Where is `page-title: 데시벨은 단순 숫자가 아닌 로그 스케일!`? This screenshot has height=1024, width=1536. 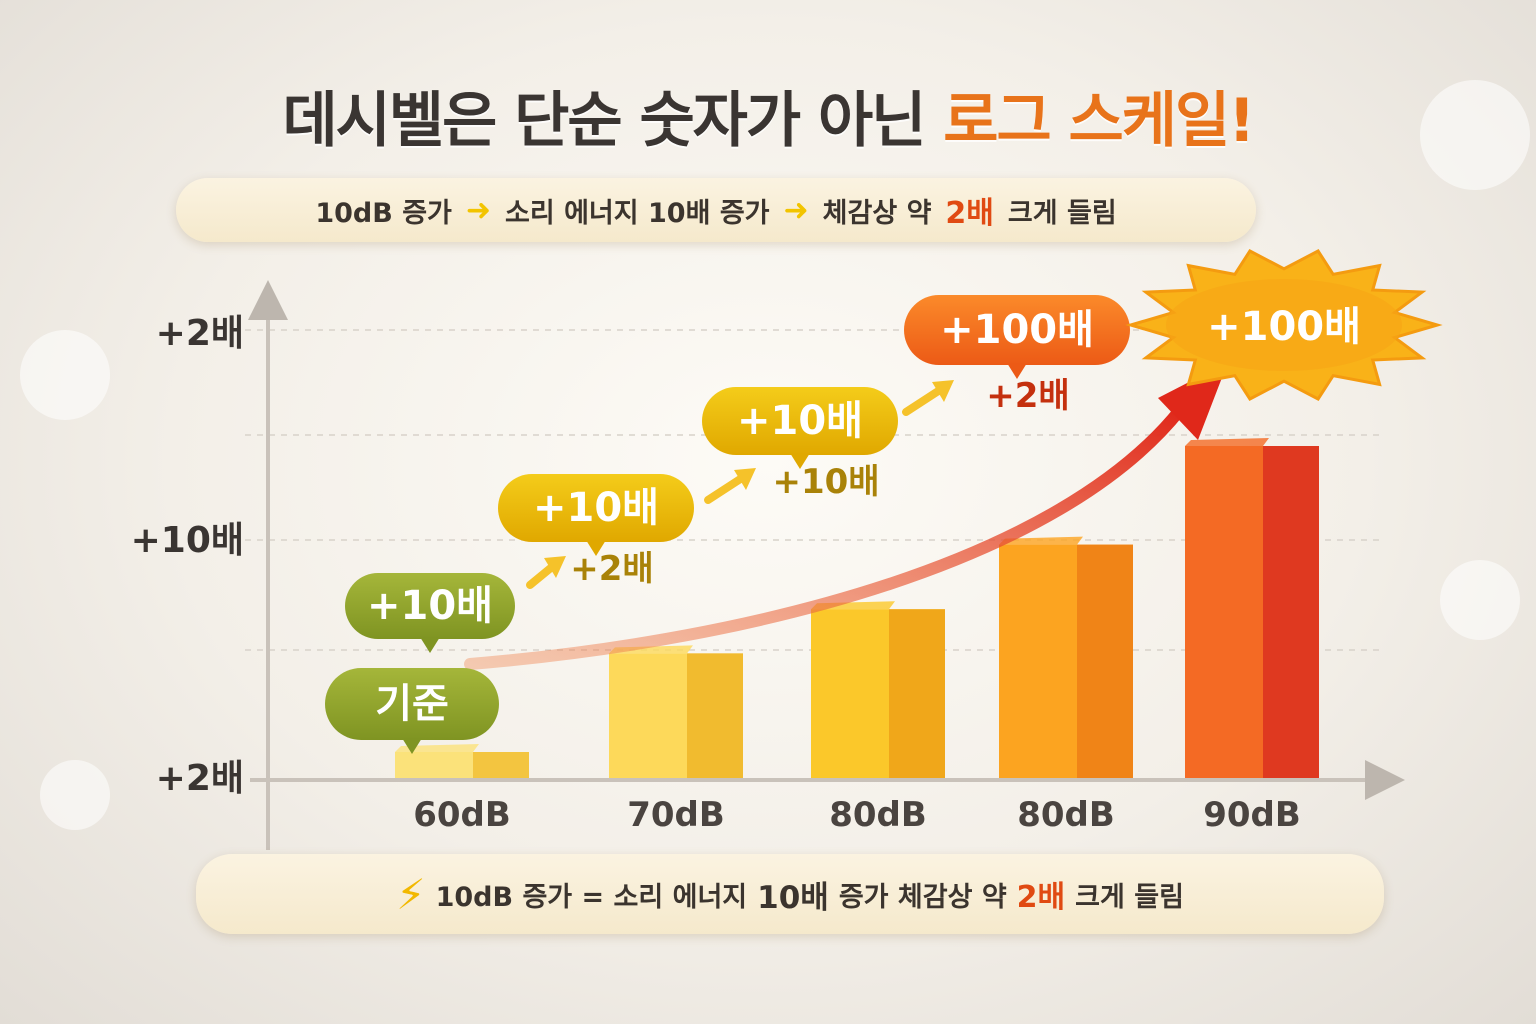 page-title: 데시벨은 단순 숫자가 아닌 로그 스케일! is located at coordinates (768, 115).